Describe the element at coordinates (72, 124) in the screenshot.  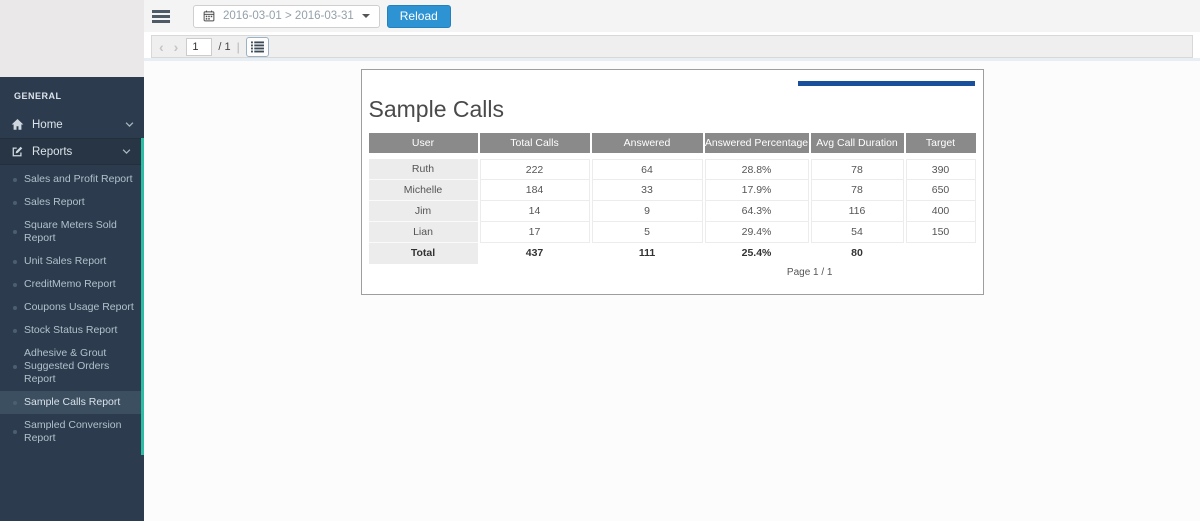
I see `sidebar-item-home: Home` at that location.